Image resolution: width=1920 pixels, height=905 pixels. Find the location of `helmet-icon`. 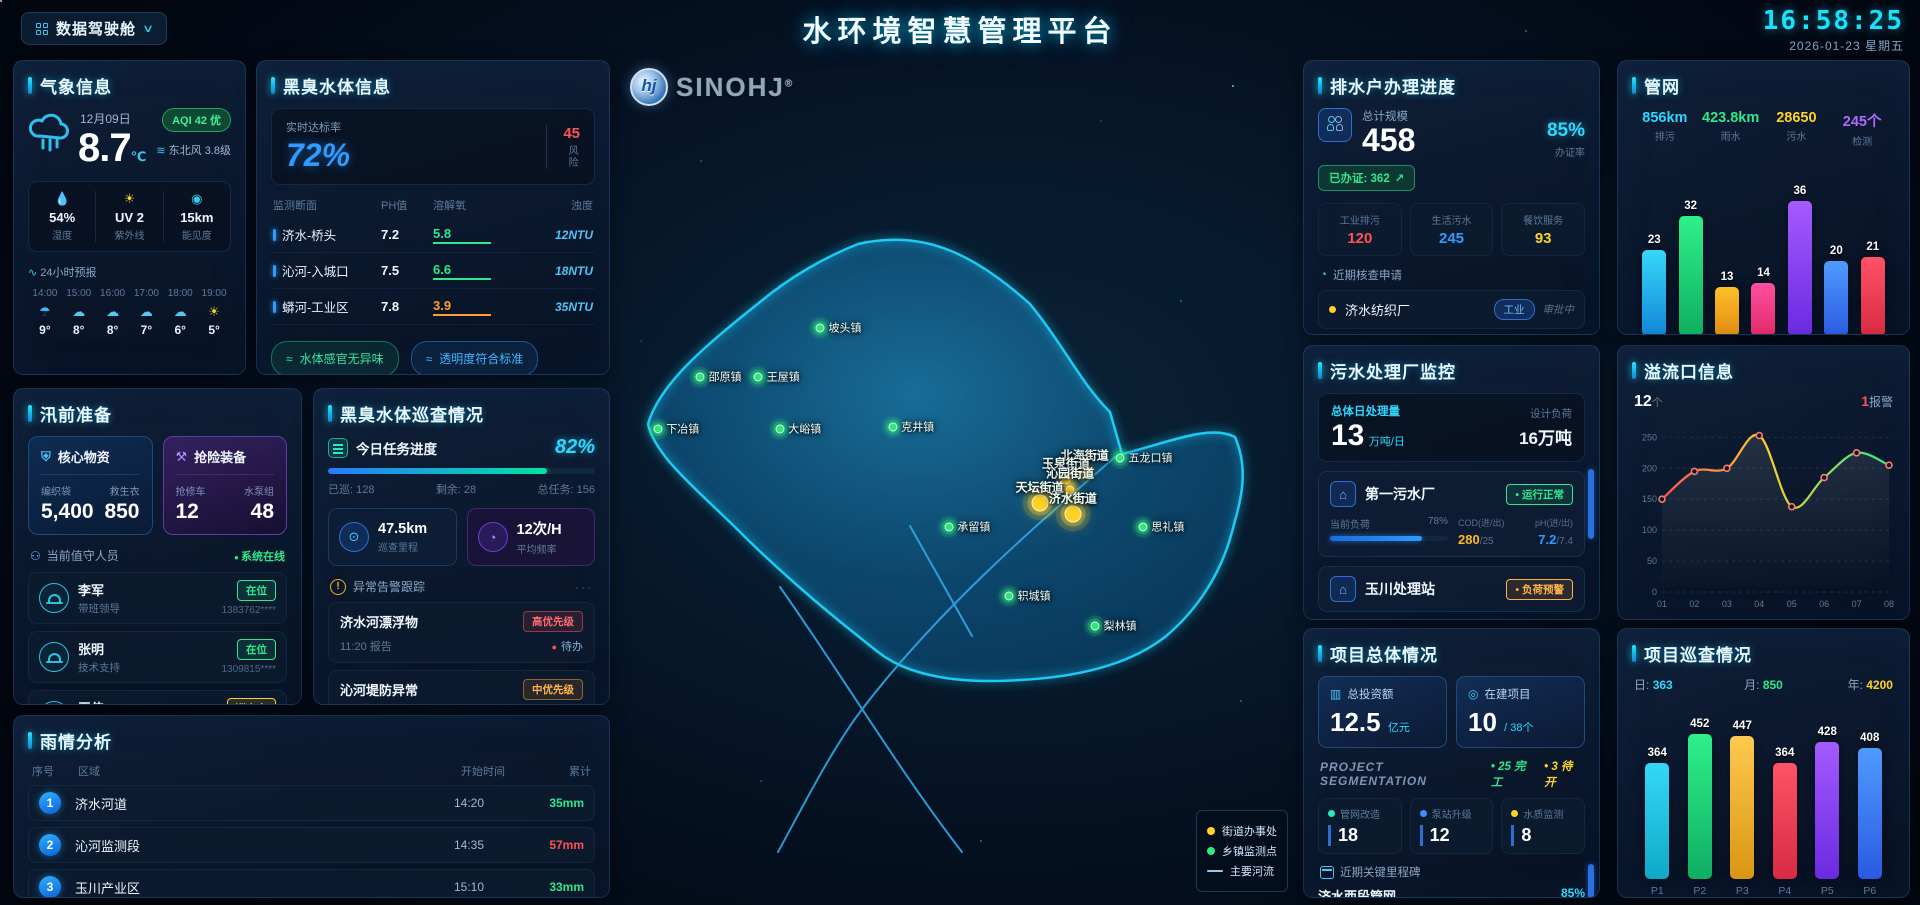

helmet-icon is located at coordinates (54, 658).